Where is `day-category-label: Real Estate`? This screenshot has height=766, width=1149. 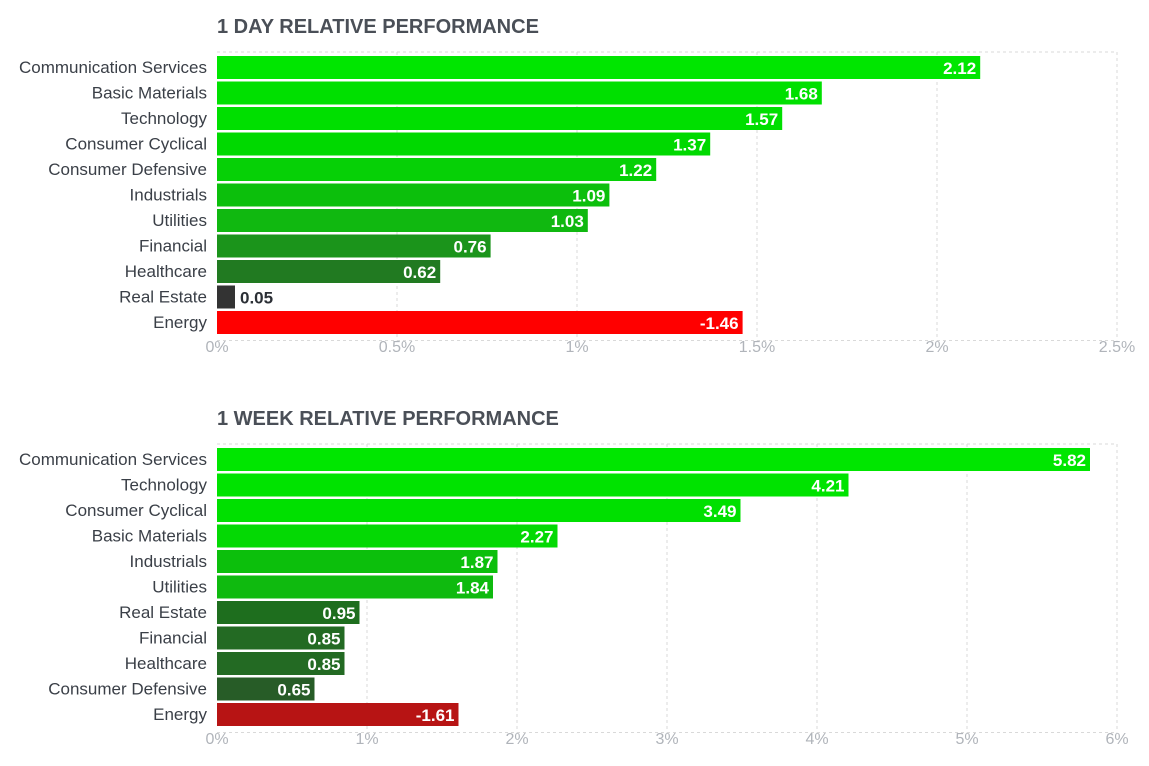
day-category-label: Real Estate is located at coordinates (163, 297).